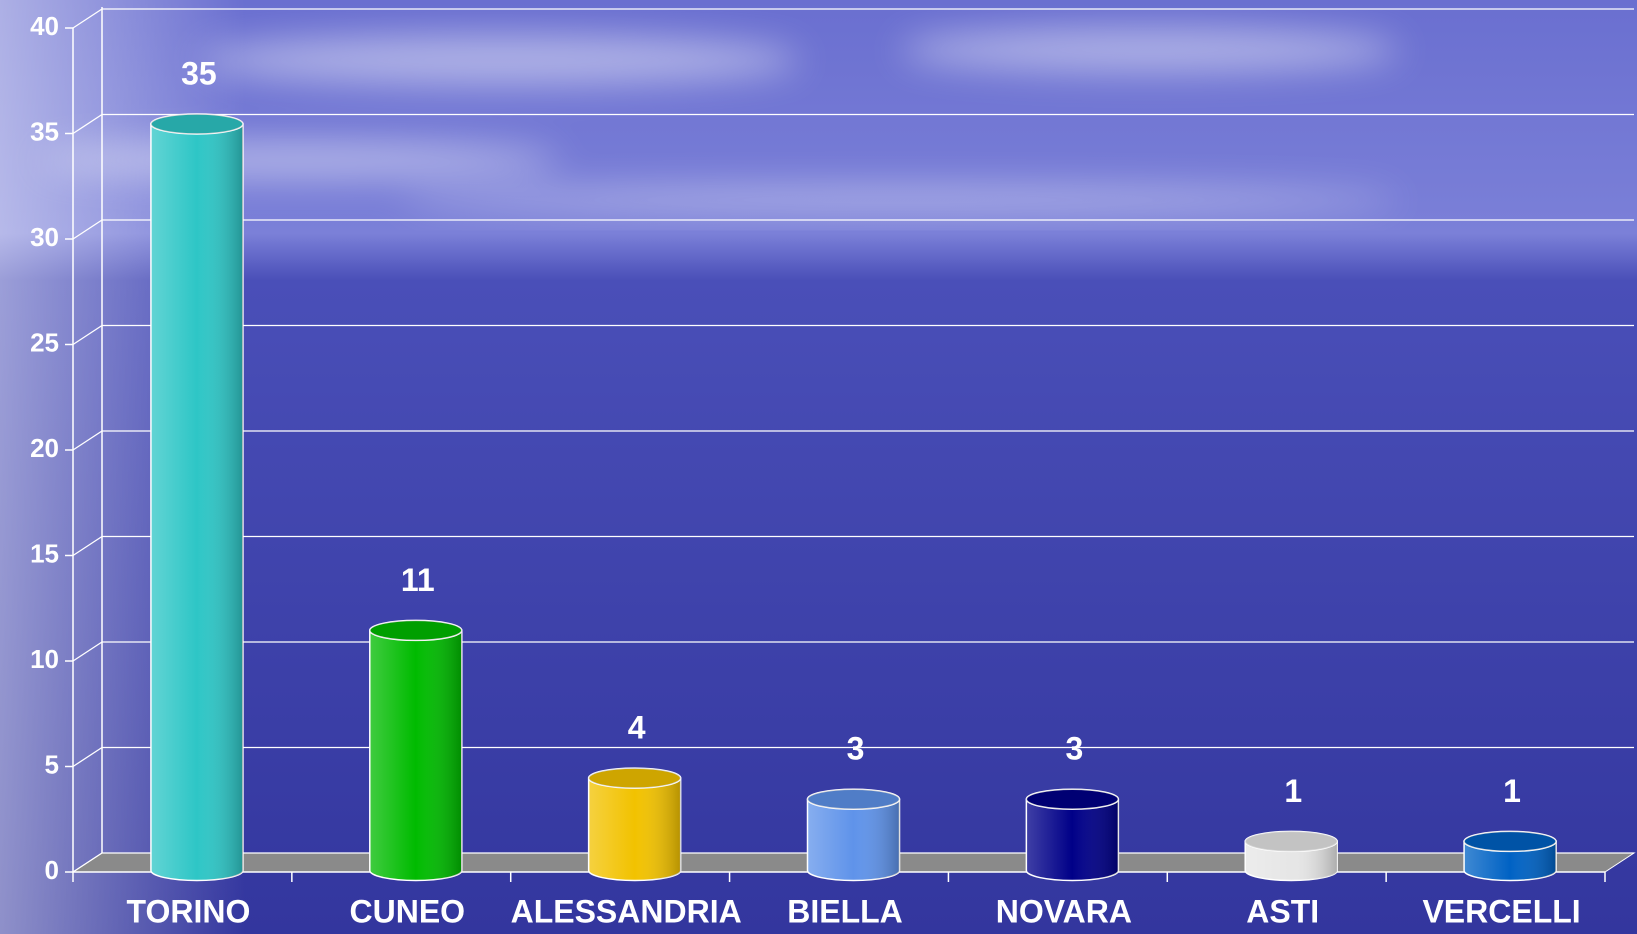  I want to click on y-tick-label: 15, so click(44, 553).